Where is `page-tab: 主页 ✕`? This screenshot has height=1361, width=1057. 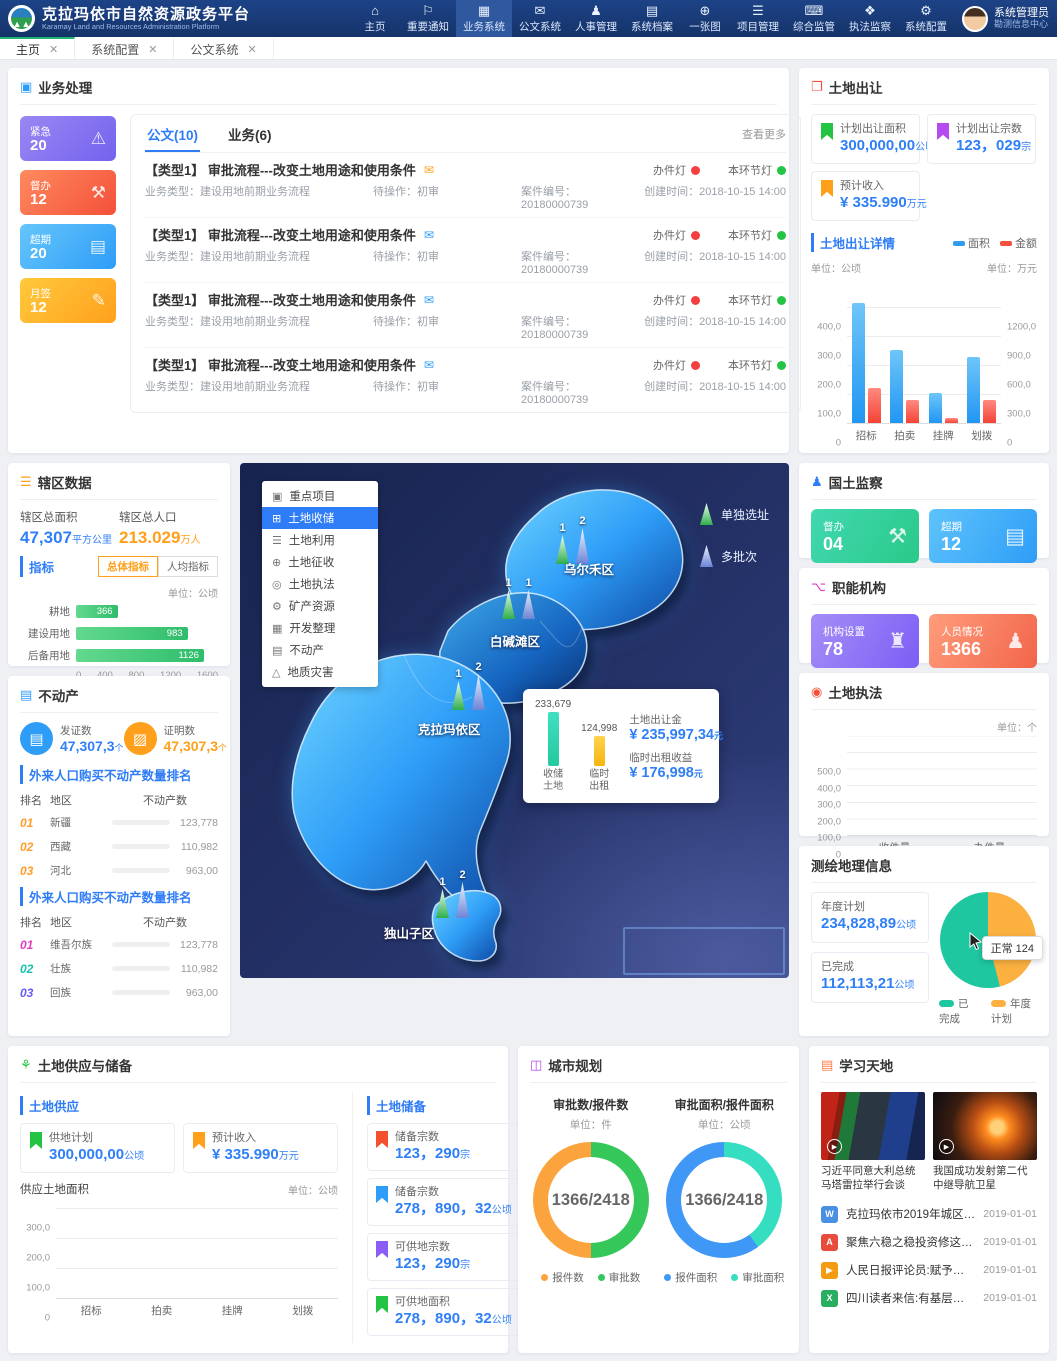 page-tab: 主页 ✕ is located at coordinates (38, 48).